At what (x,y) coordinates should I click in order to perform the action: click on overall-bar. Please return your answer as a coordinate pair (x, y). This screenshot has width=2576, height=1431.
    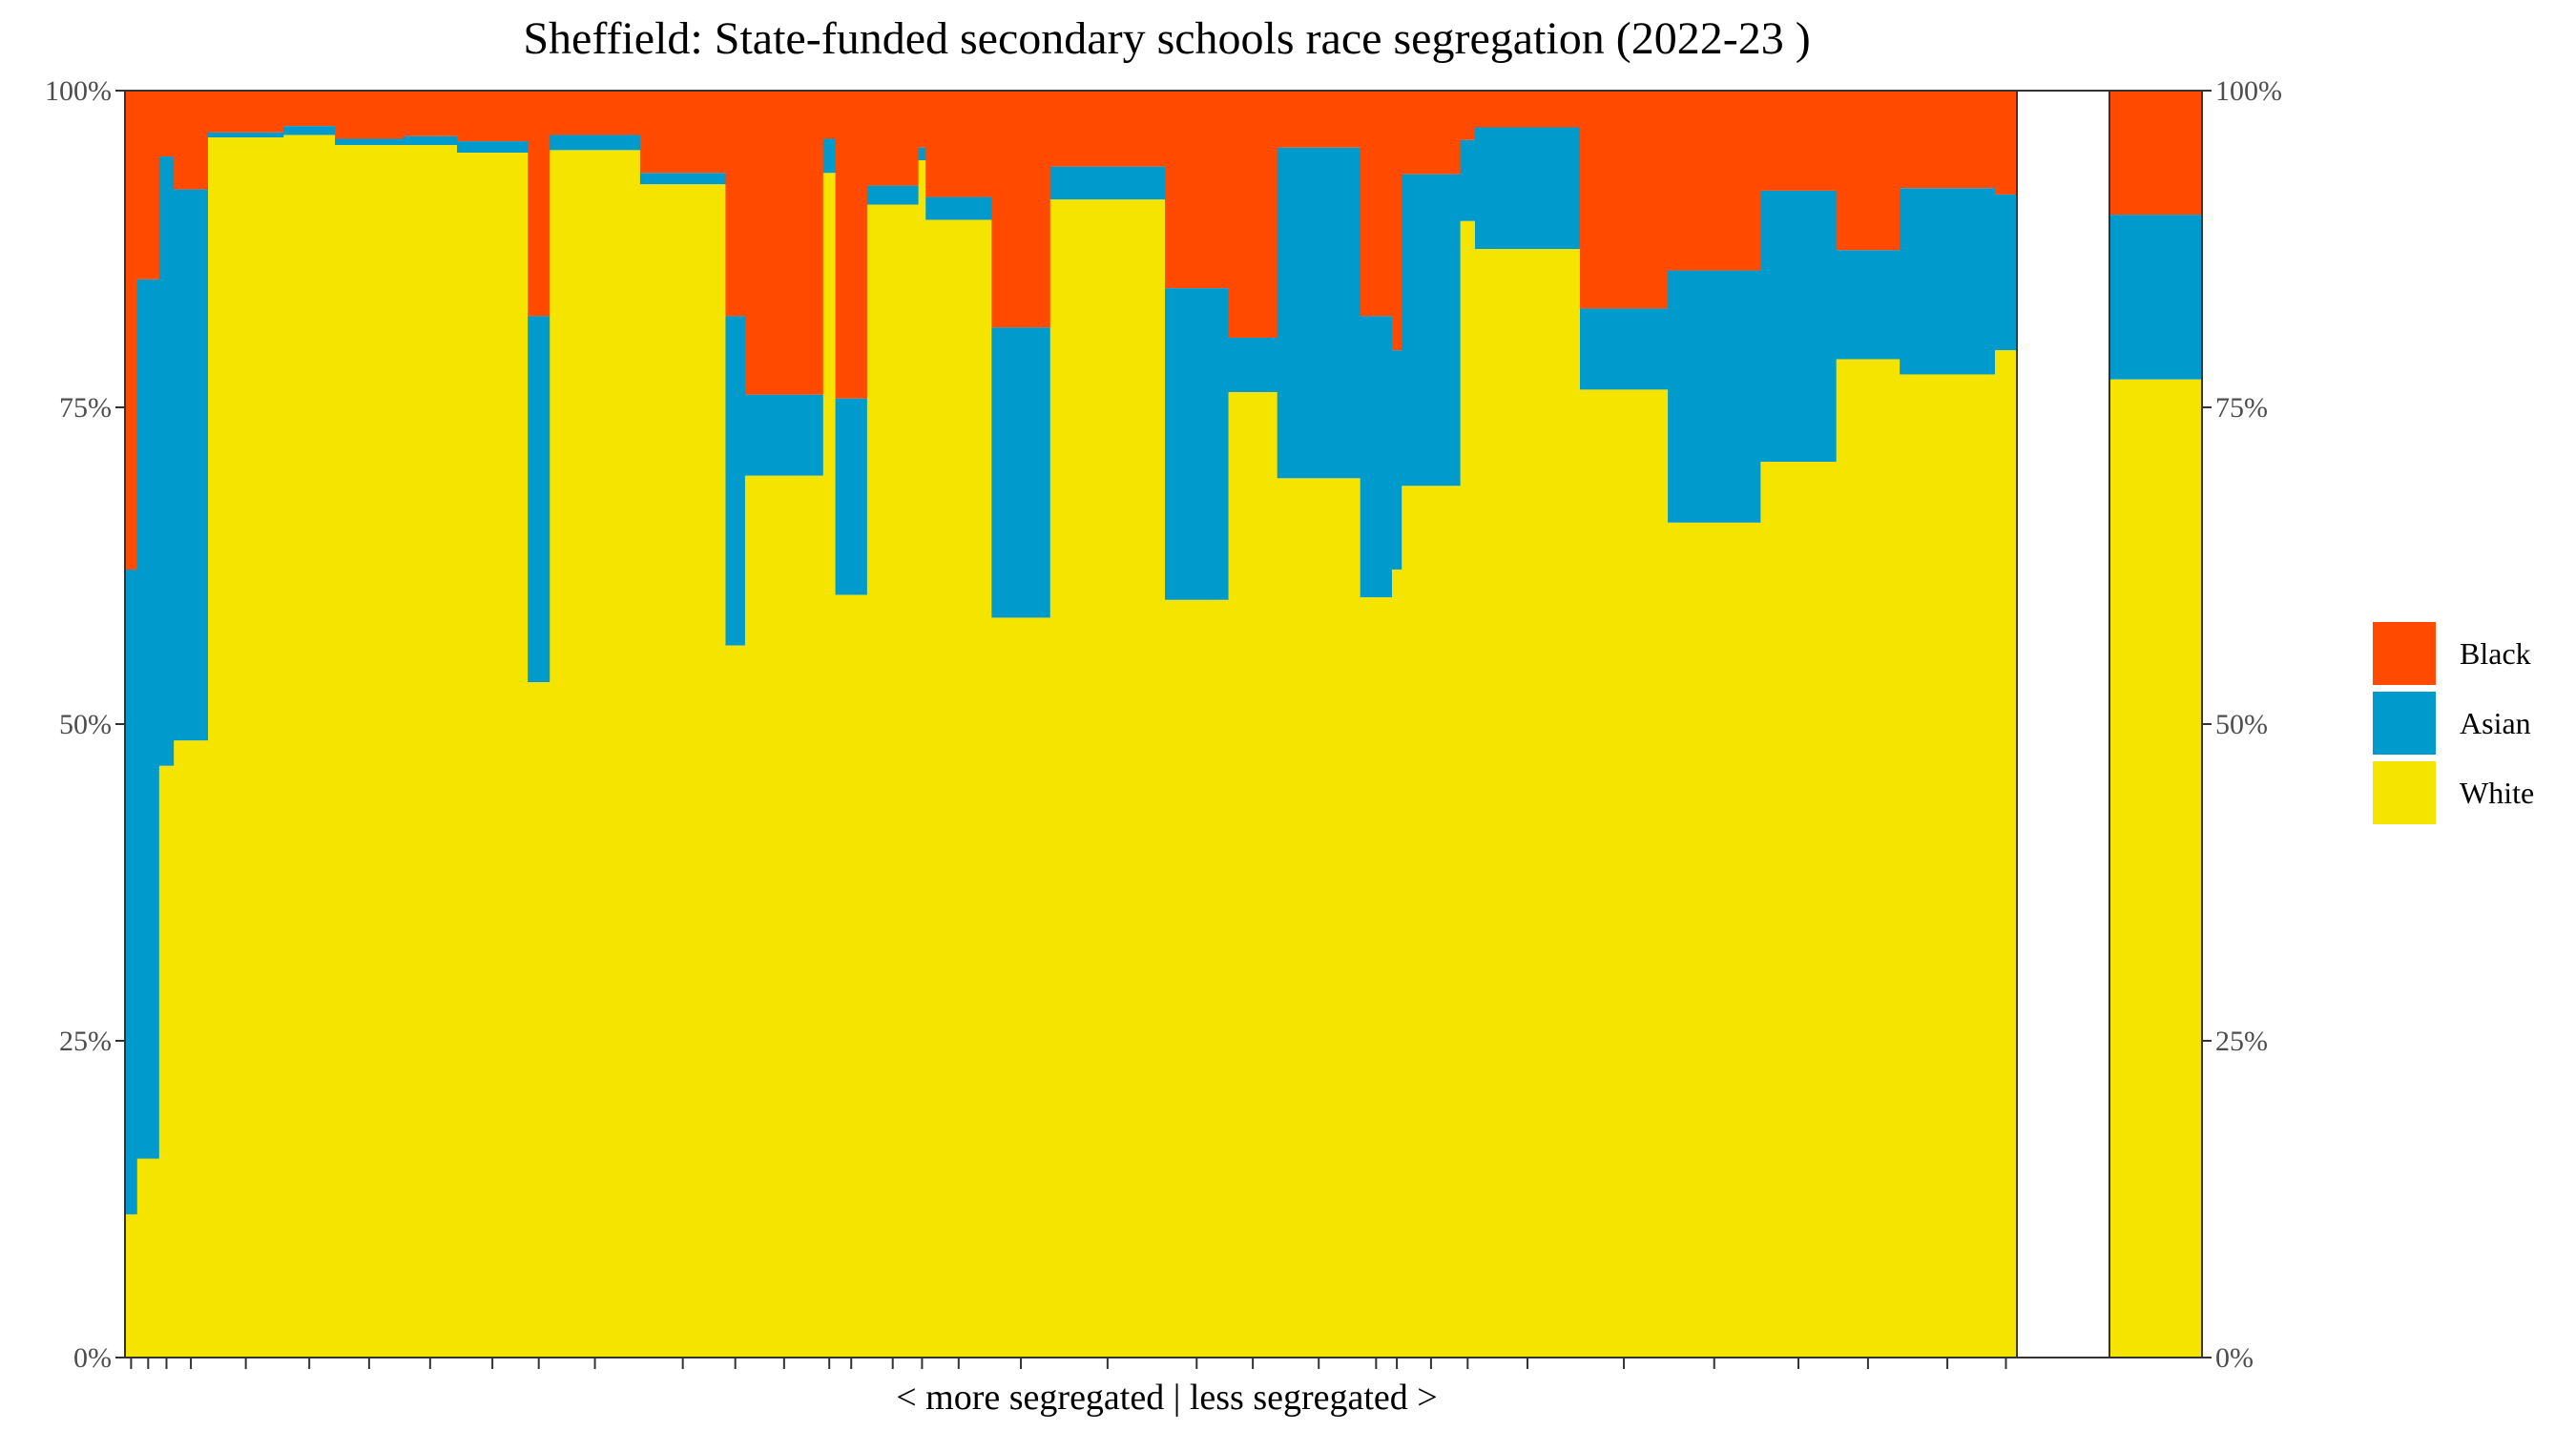
    Looking at the image, I should click on (2155, 724).